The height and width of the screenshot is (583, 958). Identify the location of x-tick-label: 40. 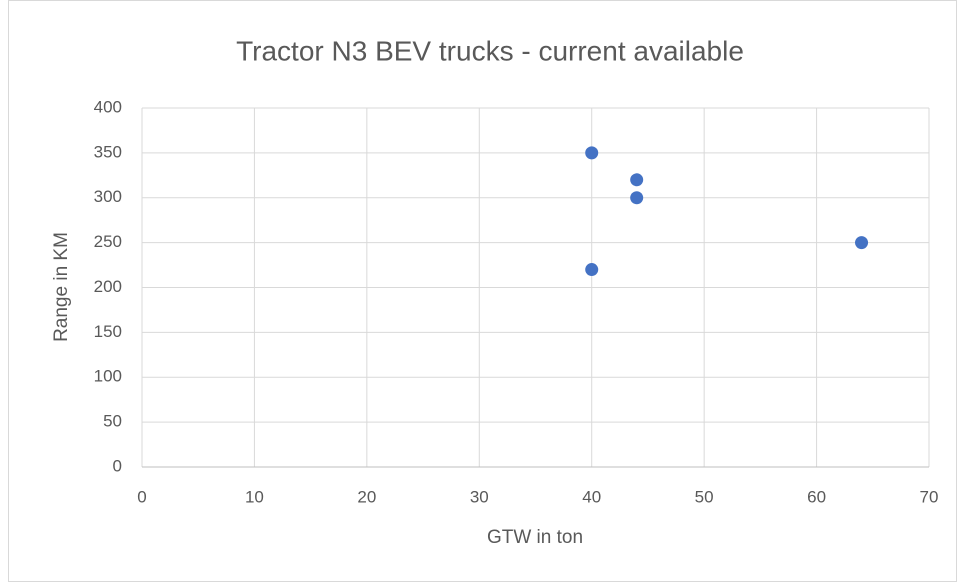
(591, 496).